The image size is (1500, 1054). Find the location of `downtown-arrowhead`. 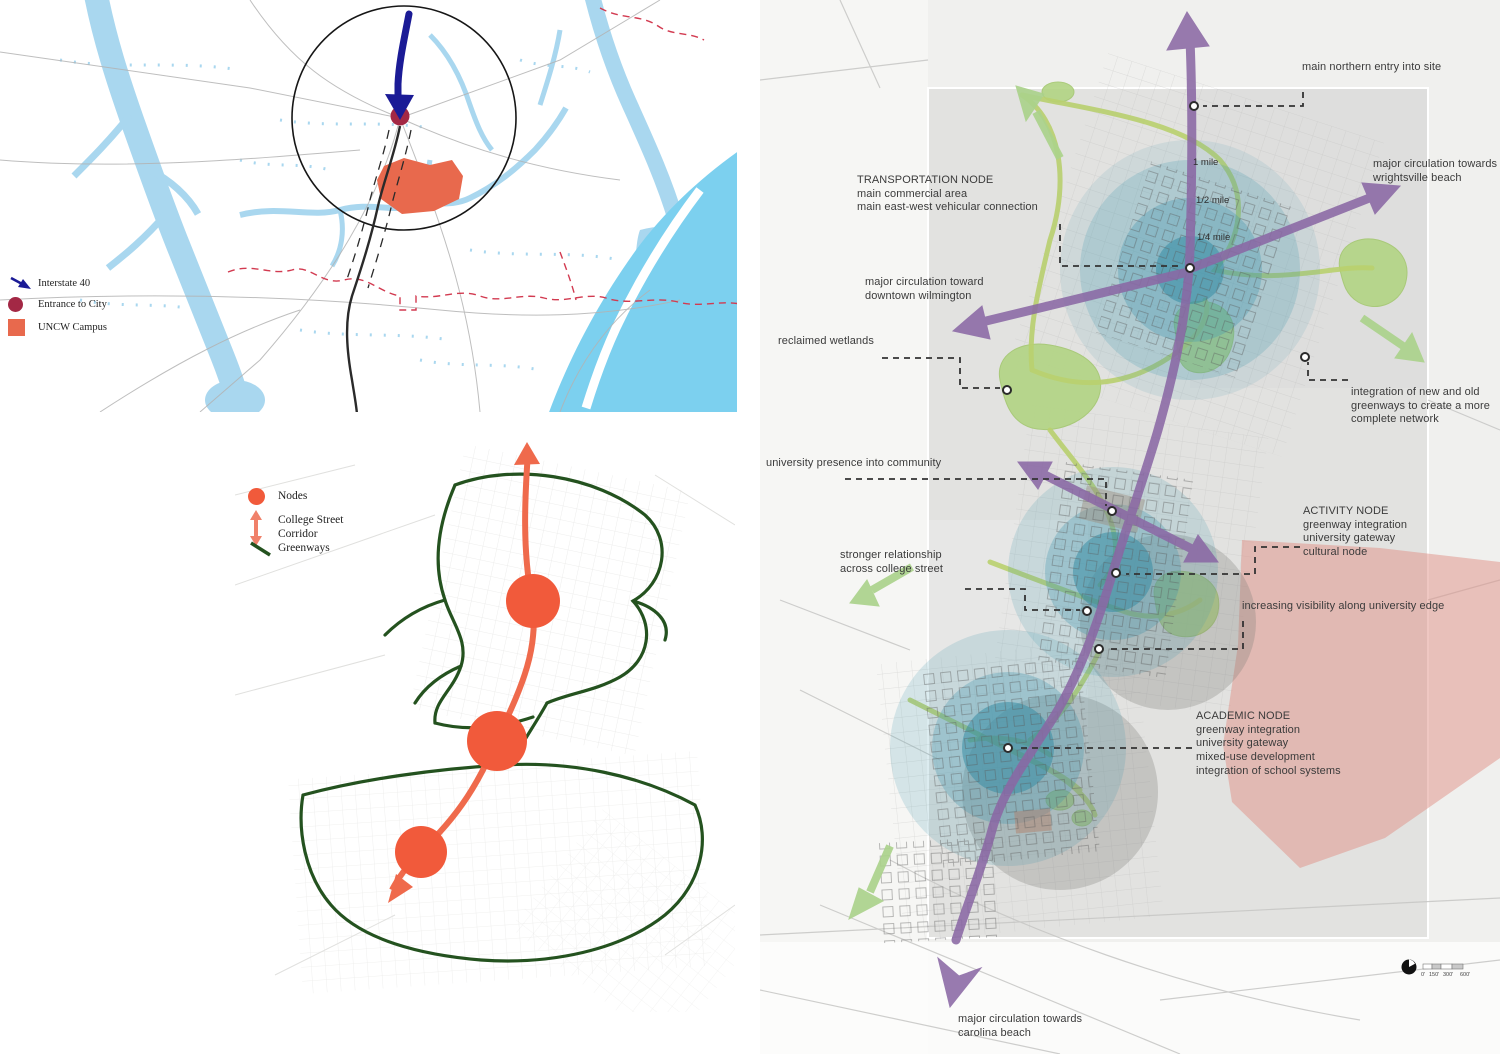

downtown-arrowhead is located at coordinates (971, 322).